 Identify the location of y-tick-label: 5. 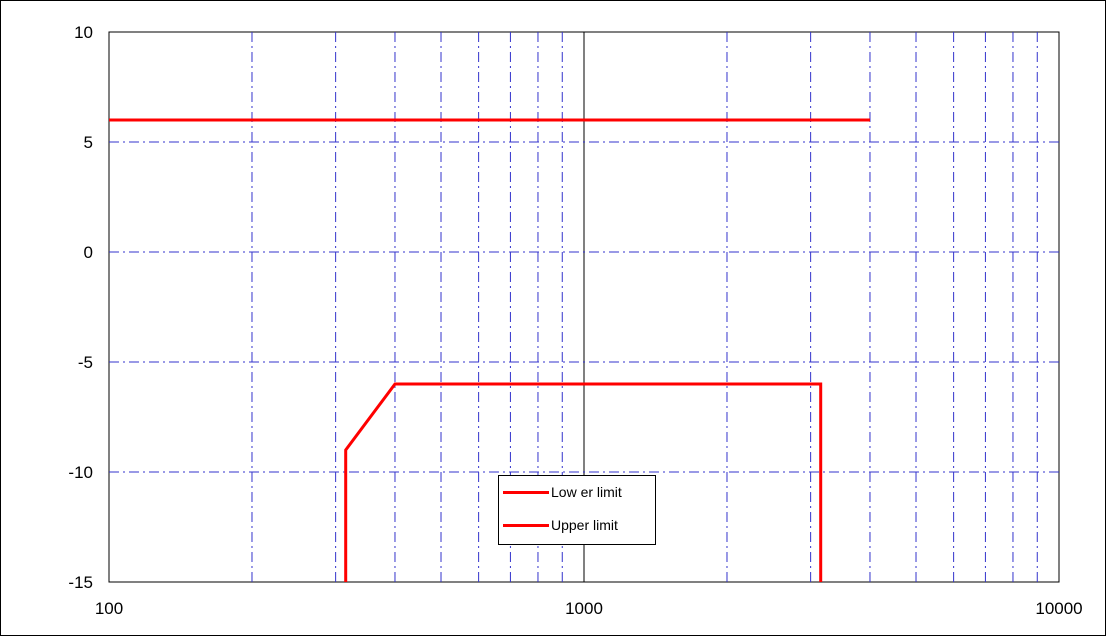
(88, 142).